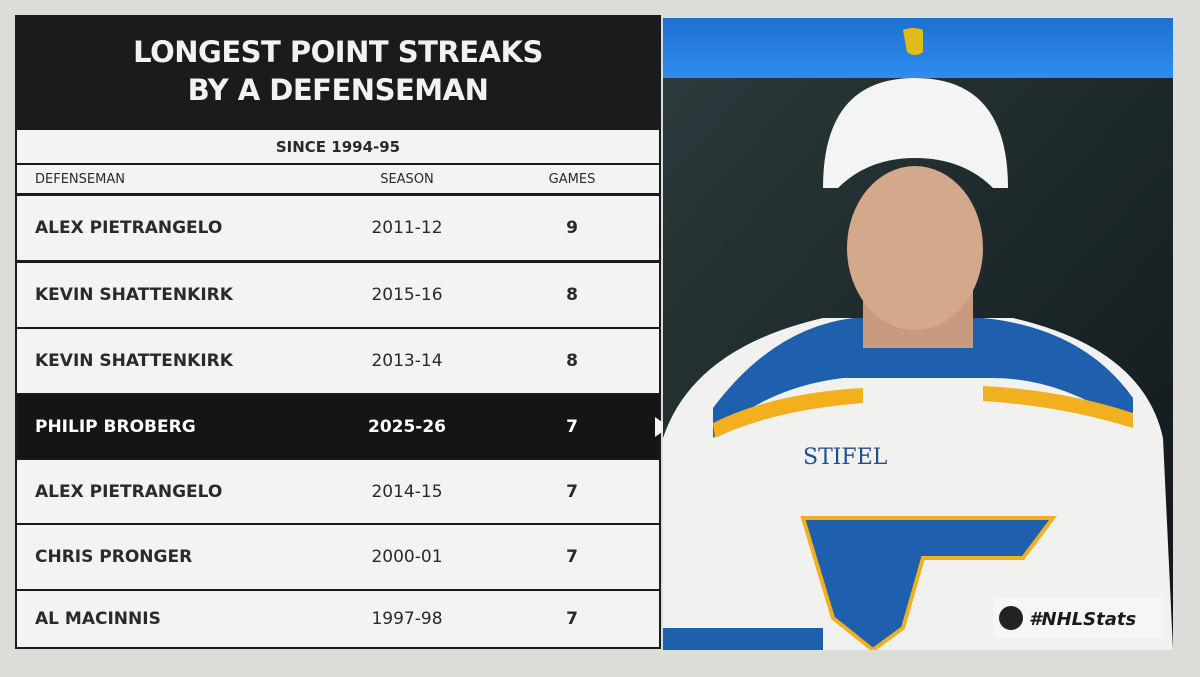 Image resolution: width=1200 pixels, height=677 pixels. I want to click on face, so click(915, 248).